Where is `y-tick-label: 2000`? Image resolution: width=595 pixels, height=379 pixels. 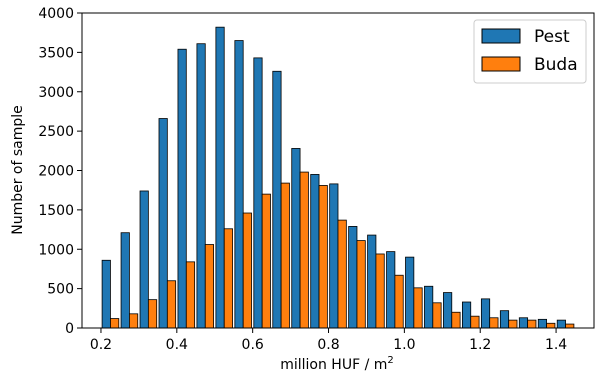
y-tick-label: 2000 is located at coordinates (56, 172).